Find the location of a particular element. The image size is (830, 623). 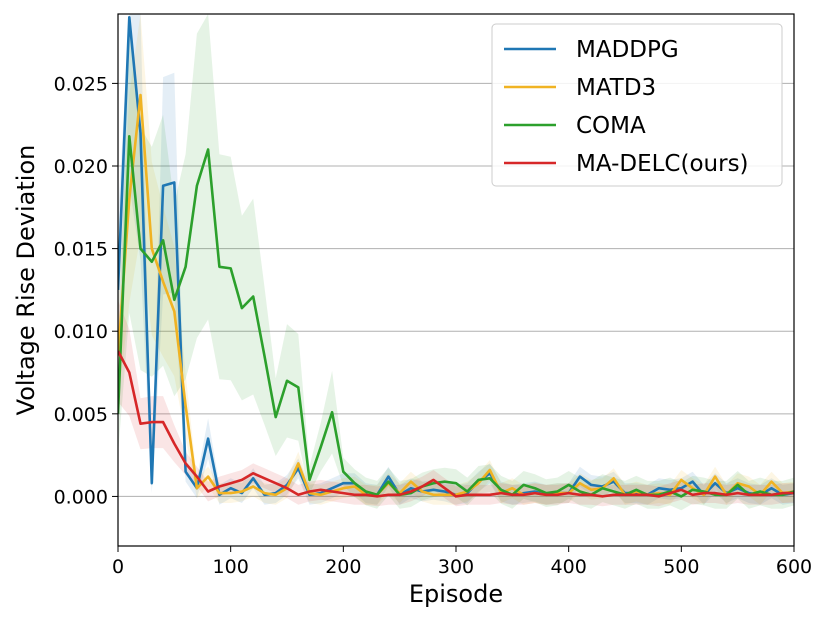

legend: MADDPG MATD3 COMA MA-DELC(ours) is located at coordinates (637, 105).